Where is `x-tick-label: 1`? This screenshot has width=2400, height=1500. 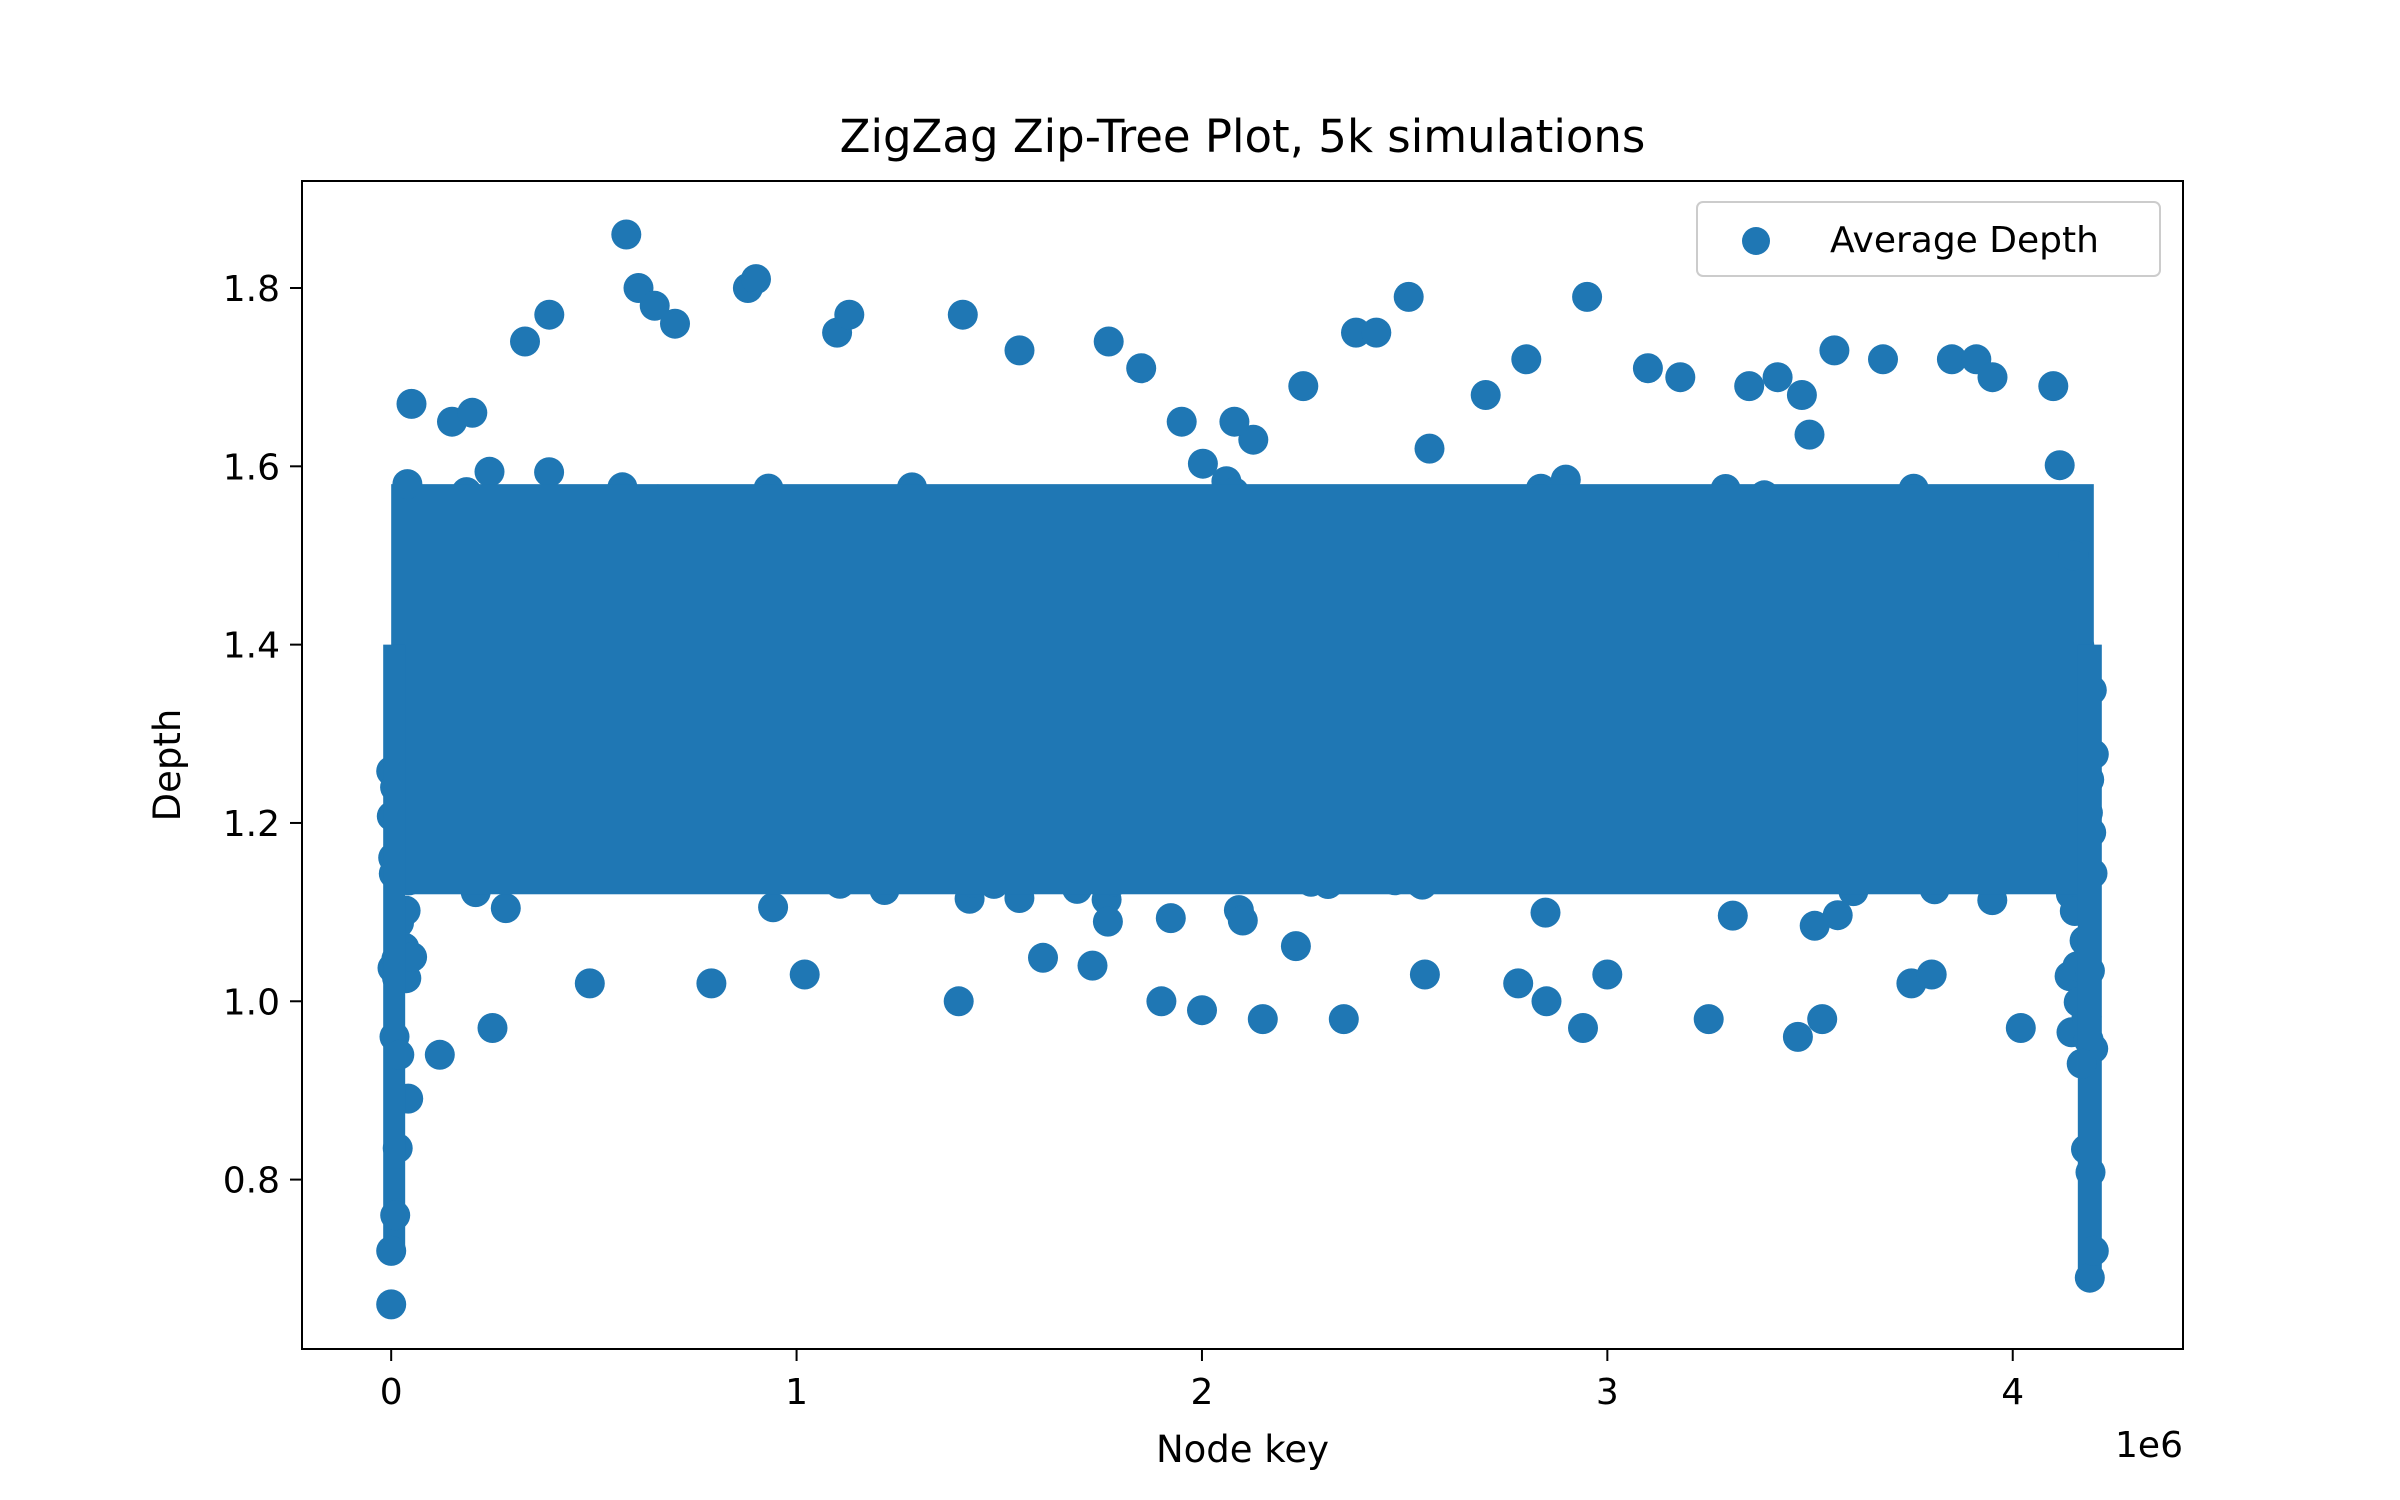 x-tick-label: 1 is located at coordinates (796, 1392).